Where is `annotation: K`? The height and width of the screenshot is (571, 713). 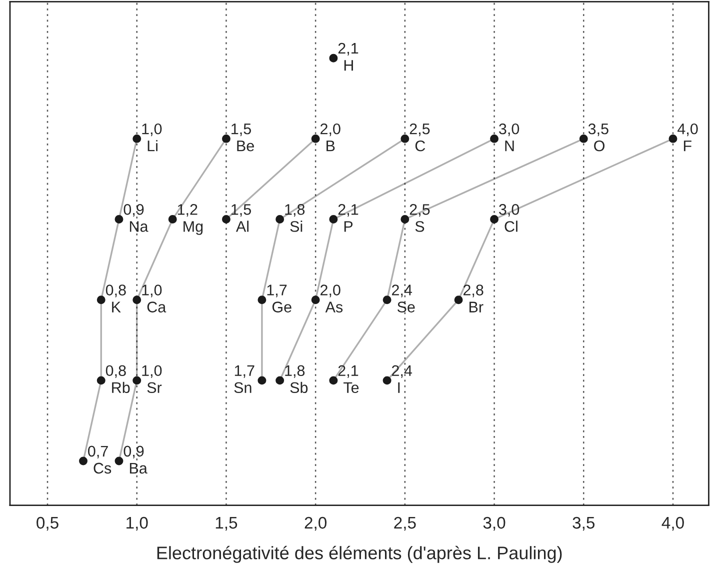
annotation: K is located at coordinates (116, 307).